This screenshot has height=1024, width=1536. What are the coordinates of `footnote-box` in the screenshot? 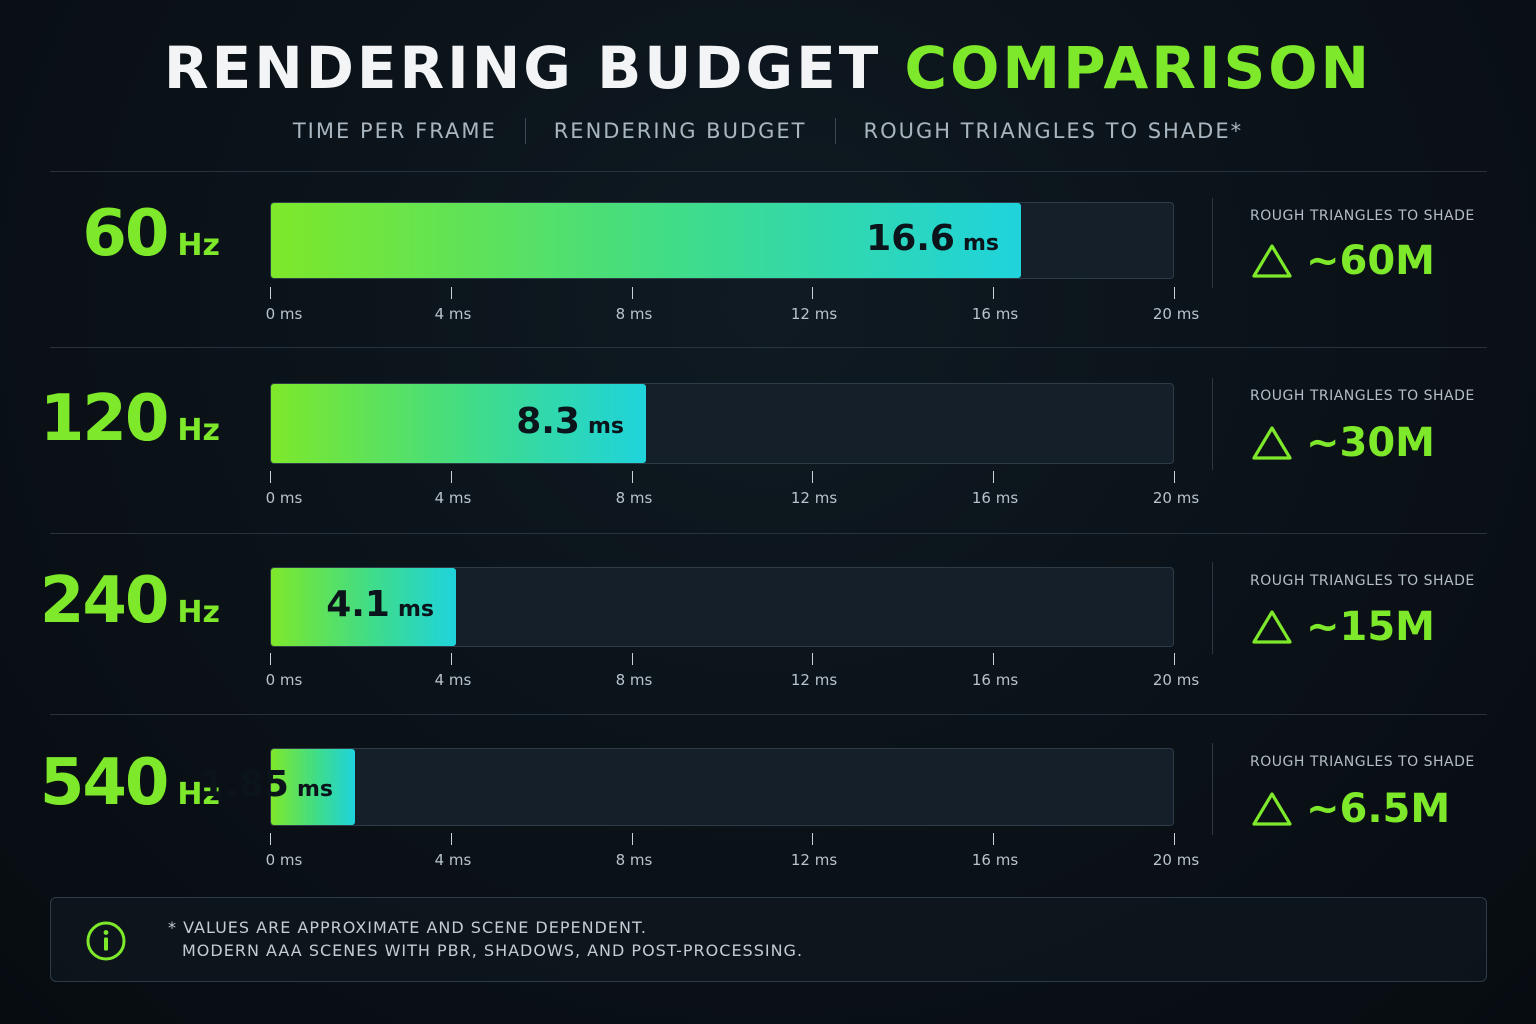 It's located at (768, 939).